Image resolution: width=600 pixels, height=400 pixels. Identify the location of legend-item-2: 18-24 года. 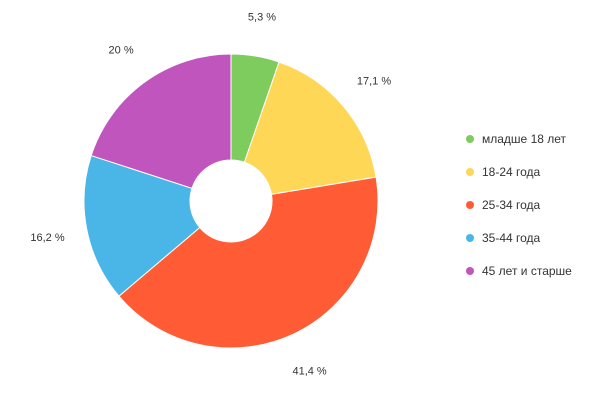
(519, 171).